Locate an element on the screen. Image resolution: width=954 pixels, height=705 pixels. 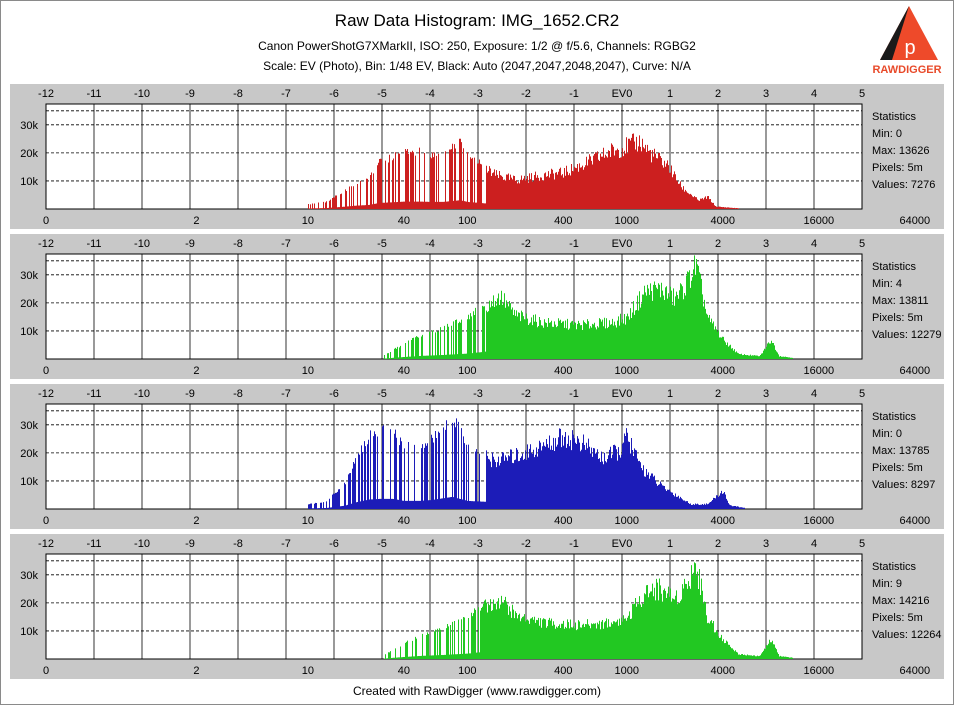
ev-tick-label: -7 is located at coordinates (286, 544).